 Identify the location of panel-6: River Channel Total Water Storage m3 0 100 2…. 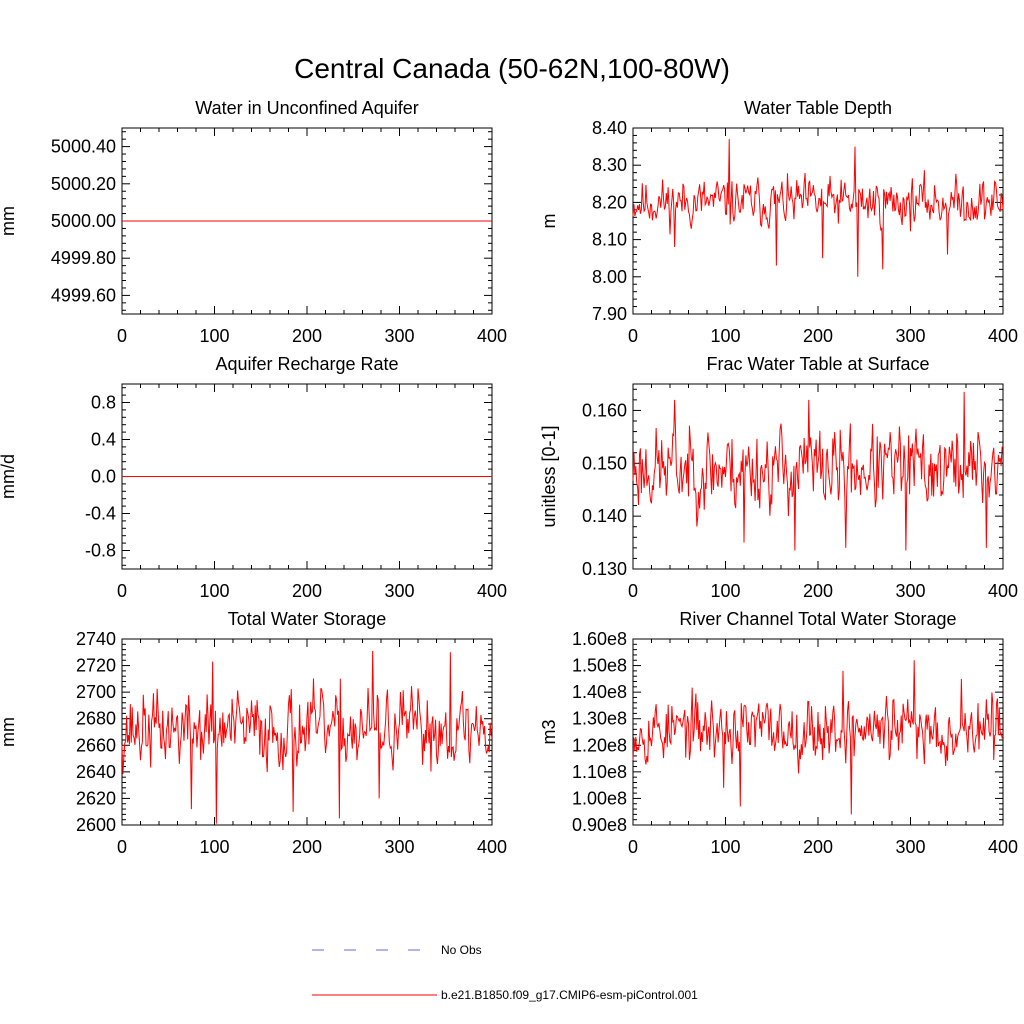
(778, 733).